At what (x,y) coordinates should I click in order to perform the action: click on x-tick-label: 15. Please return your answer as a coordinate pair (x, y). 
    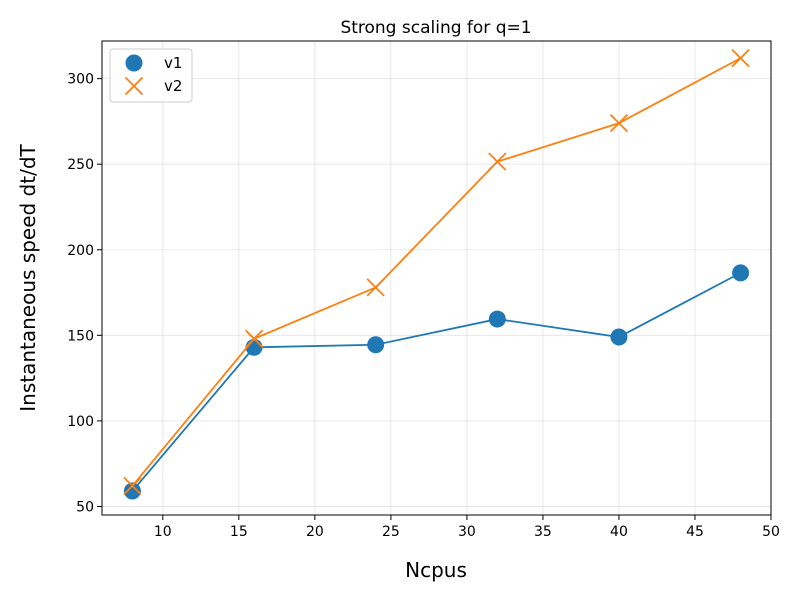
    Looking at the image, I should click on (239, 532).